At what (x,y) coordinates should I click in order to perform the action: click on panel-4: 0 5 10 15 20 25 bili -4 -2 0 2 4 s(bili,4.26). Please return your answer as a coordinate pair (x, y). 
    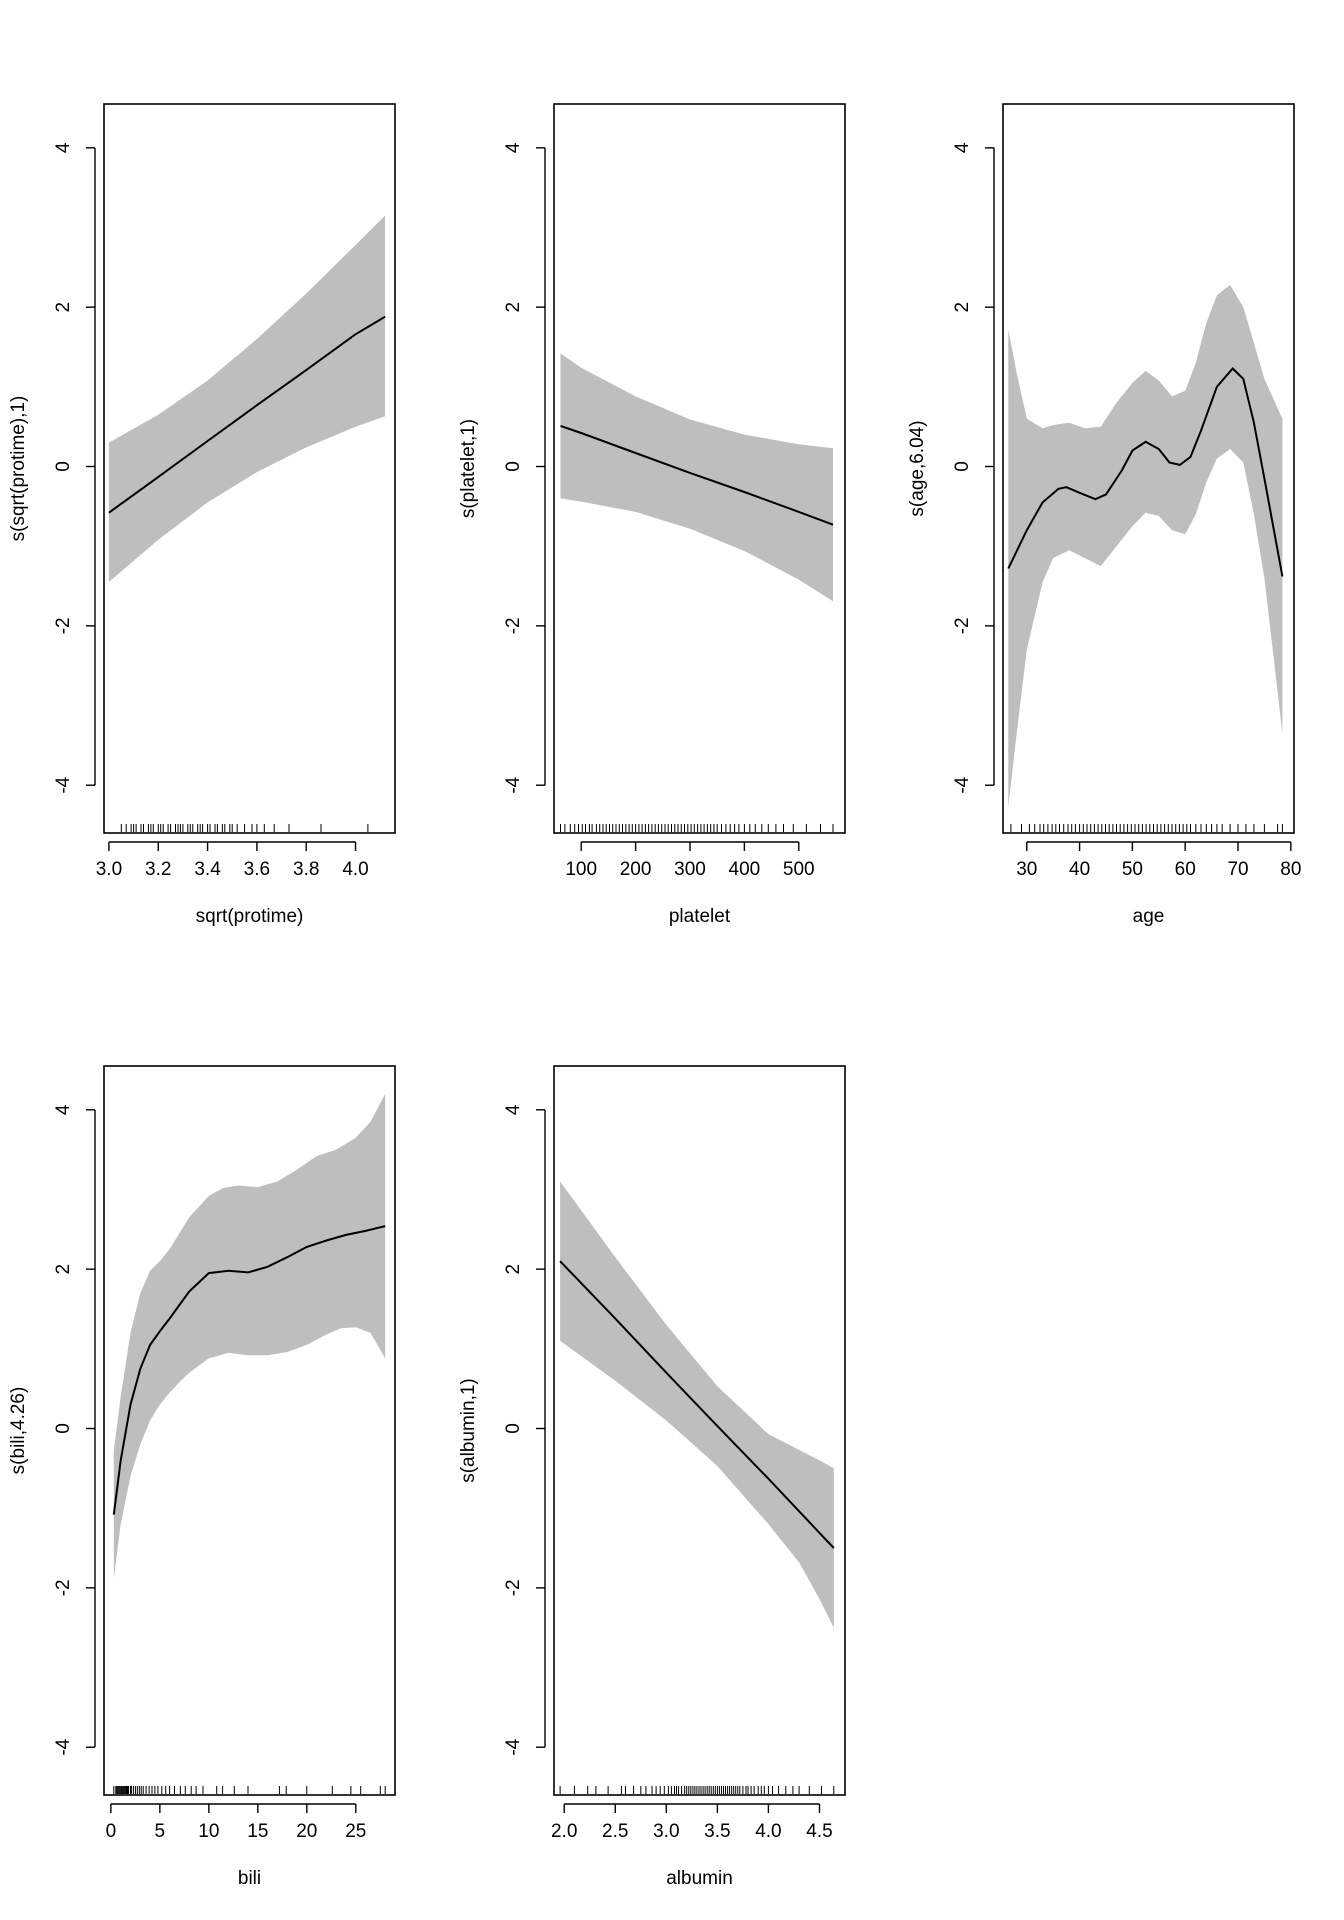
    Looking at the image, I should click on (202, 1477).